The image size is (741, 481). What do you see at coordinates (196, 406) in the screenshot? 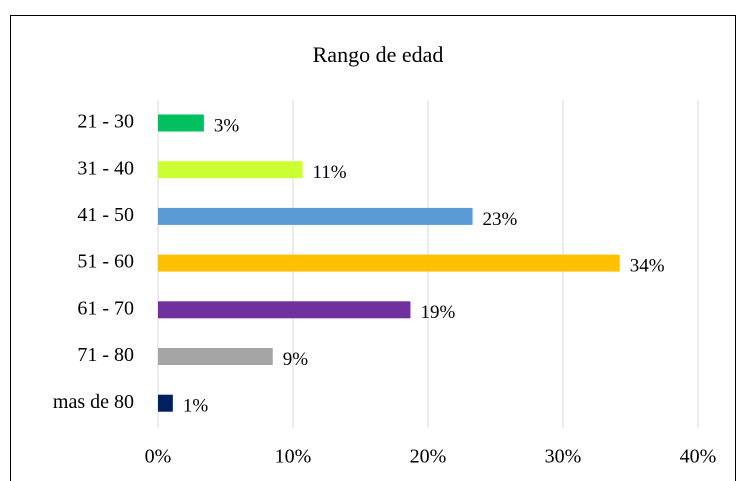
I see `data-label: 1%` at bounding box center [196, 406].